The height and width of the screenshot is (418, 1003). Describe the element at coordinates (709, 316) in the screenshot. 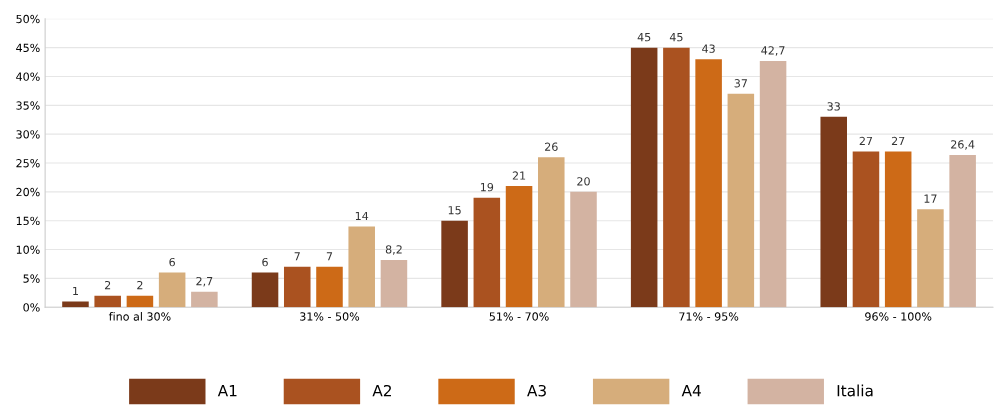

I see `x-tick-label: 71% - 95%` at that location.